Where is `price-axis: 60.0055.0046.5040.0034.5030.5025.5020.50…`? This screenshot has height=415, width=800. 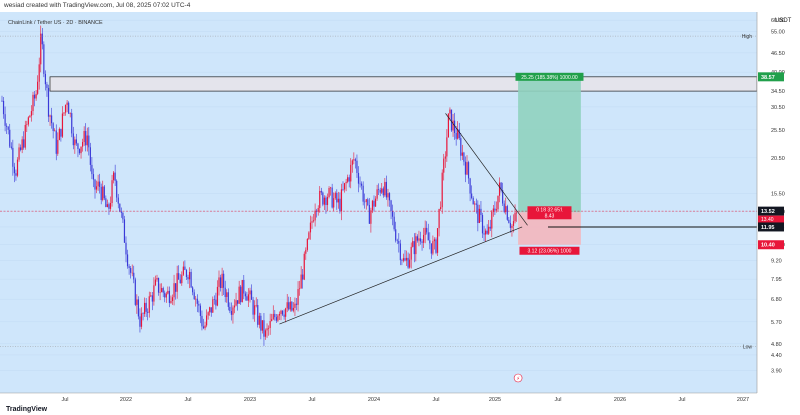 price-axis: 60.0055.0046.5040.0034.5030.5025.5020.50… is located at coordinates (778, 208).